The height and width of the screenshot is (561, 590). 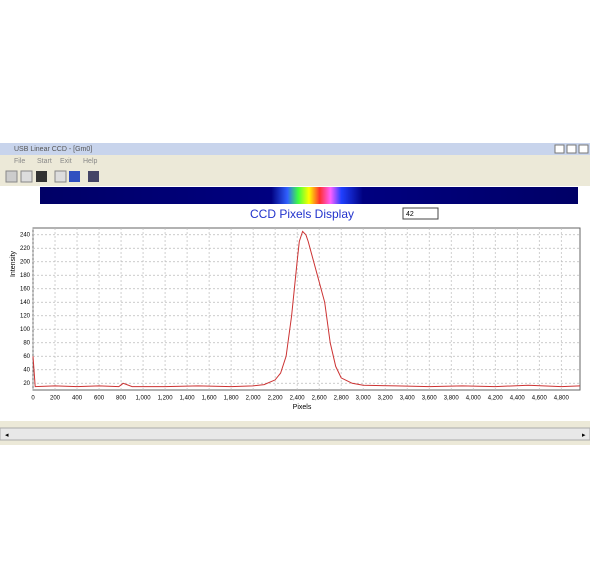 I want to click on toolbar, so click(x=295, y=176).